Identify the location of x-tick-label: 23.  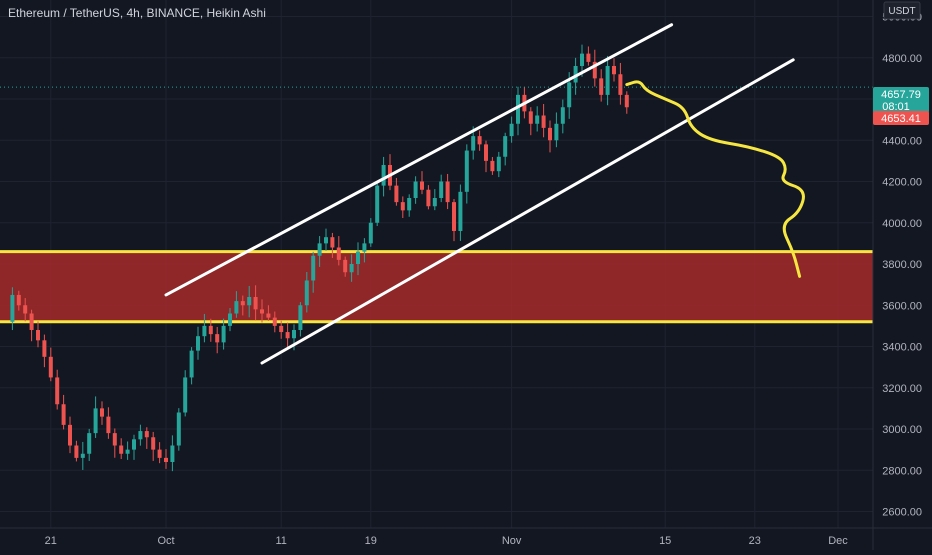
(755, 541).